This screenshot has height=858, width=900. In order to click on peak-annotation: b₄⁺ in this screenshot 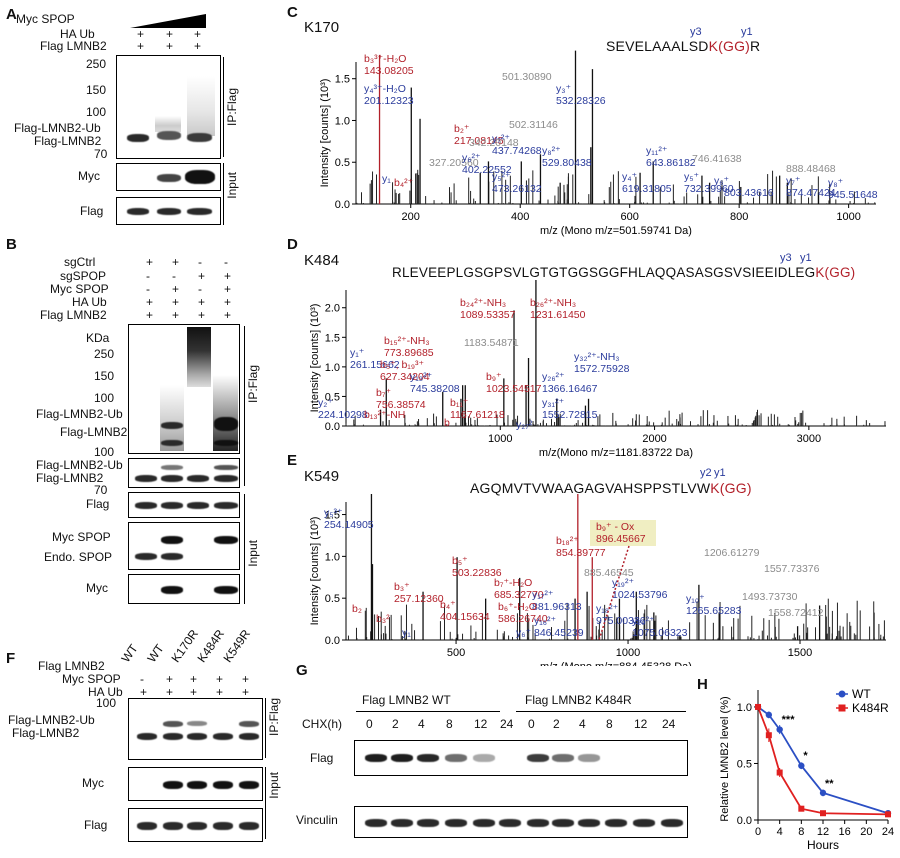, I will do `click(448, 605)`.